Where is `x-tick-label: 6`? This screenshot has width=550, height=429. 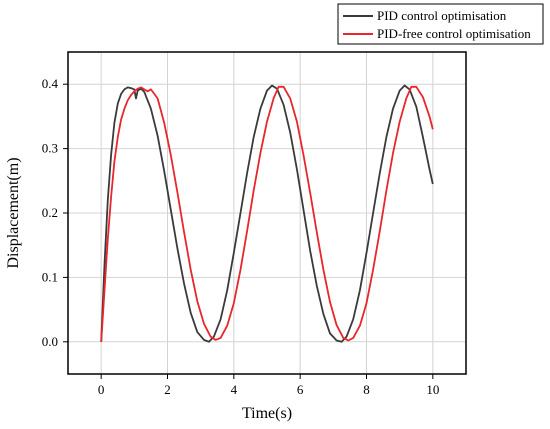
x-tick-label: 6 is located at coordinates (300, 389).